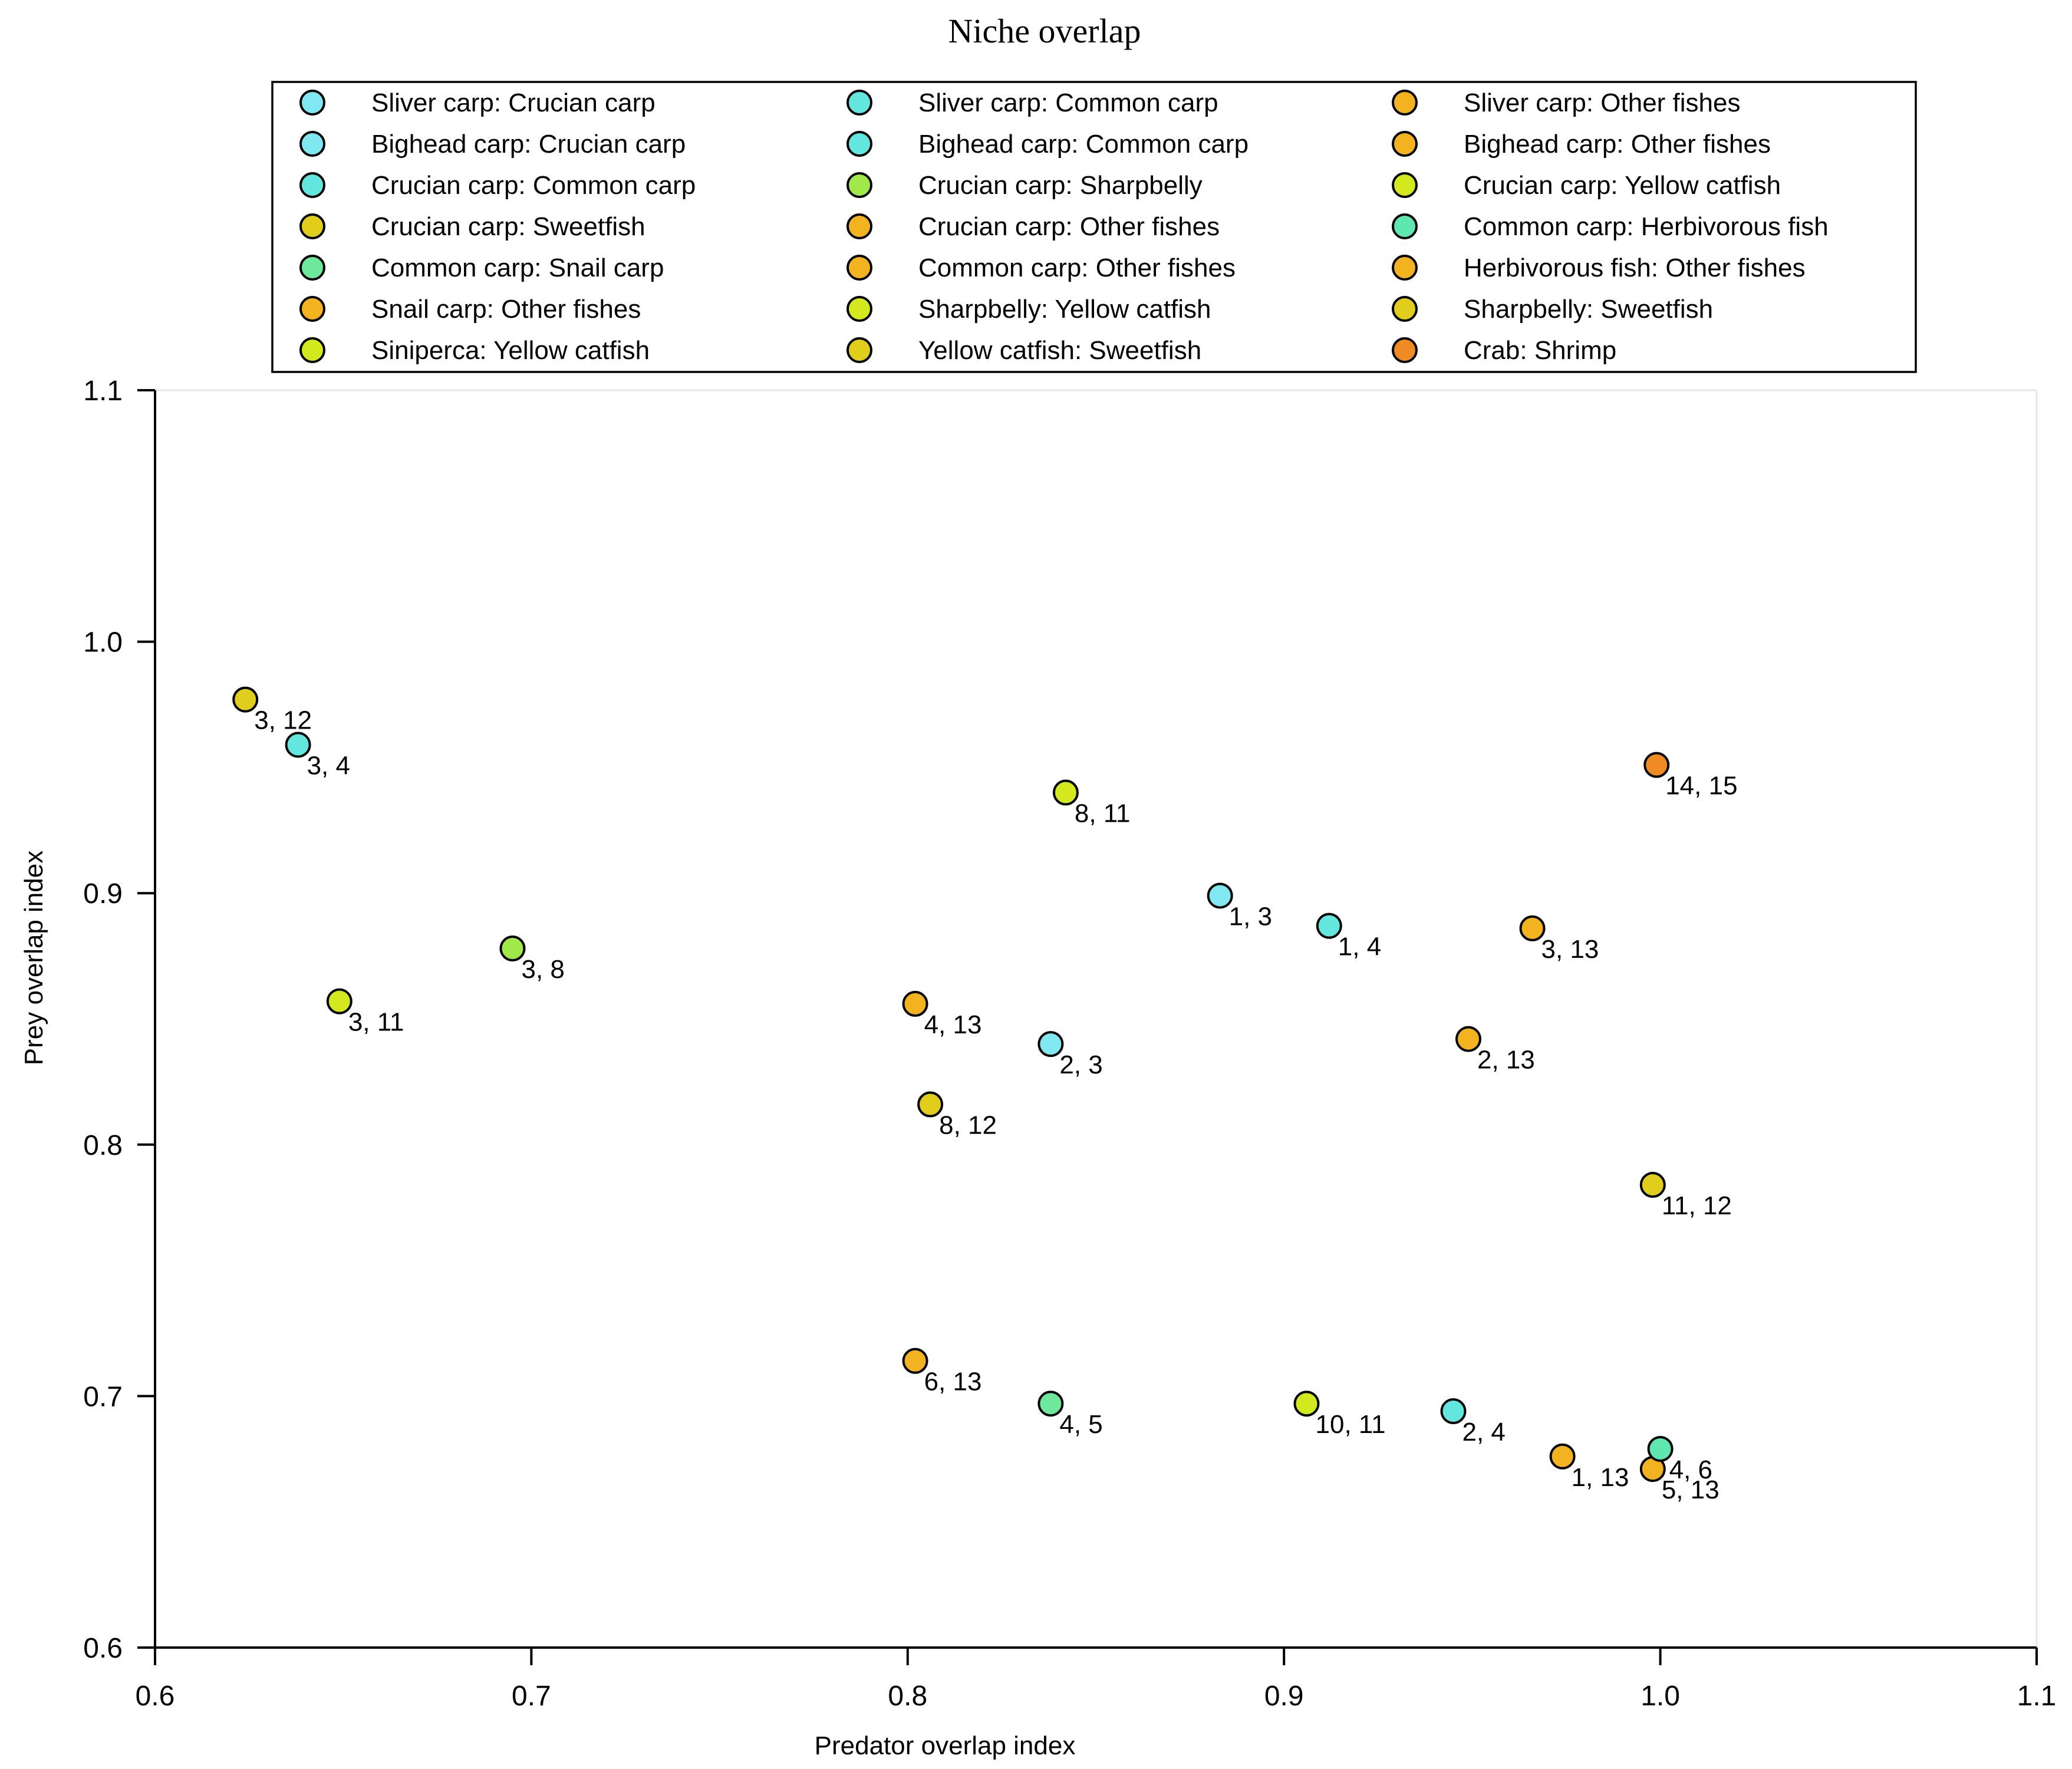 The image size is (2072, 1769). What do you see at coordinates (517, 267) in the screenshot?
I see `legend-label: Common carp: Snail carp` at bounding box center [517, 267].